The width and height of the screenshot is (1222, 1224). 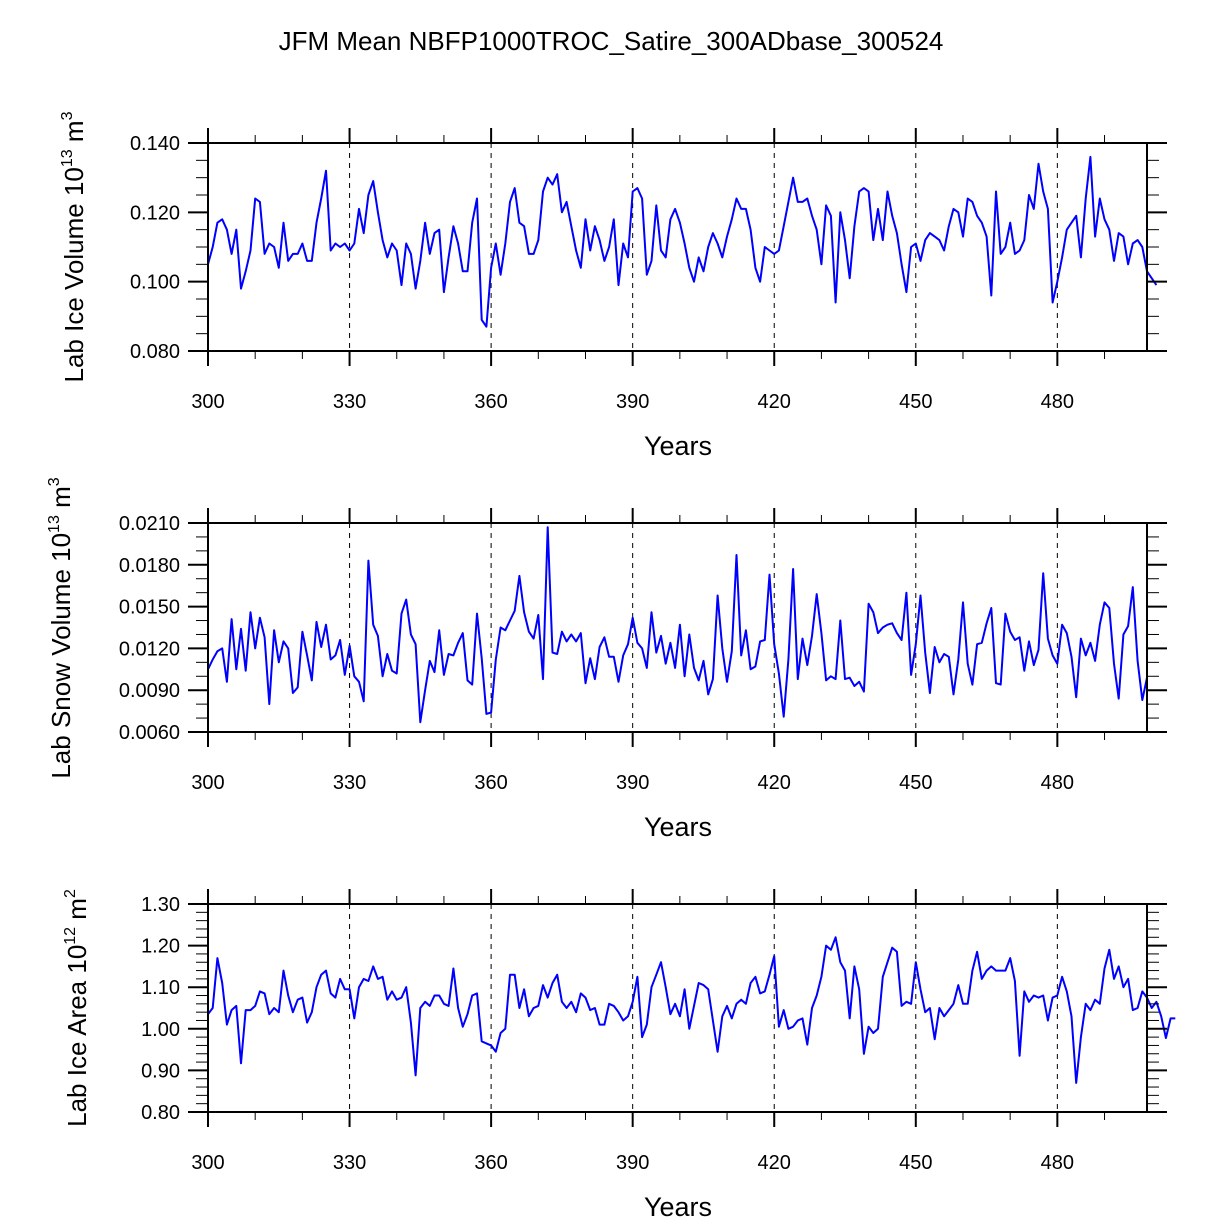 What do you see at coordinates (149, 566) in the screenshot?
I see `y-tick-label: 0.0180` at bounding box center [149, 566].